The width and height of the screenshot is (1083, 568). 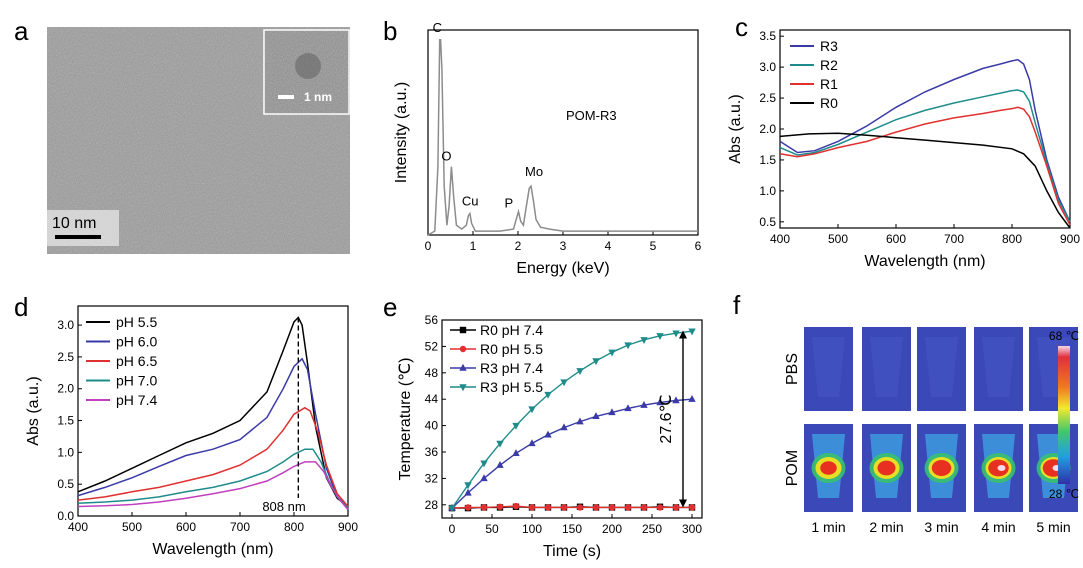 What do you see at coordinates (136, 361) in the screenshot?
I see `legend-label: pH 6.5` at bounding box center [136, 361].